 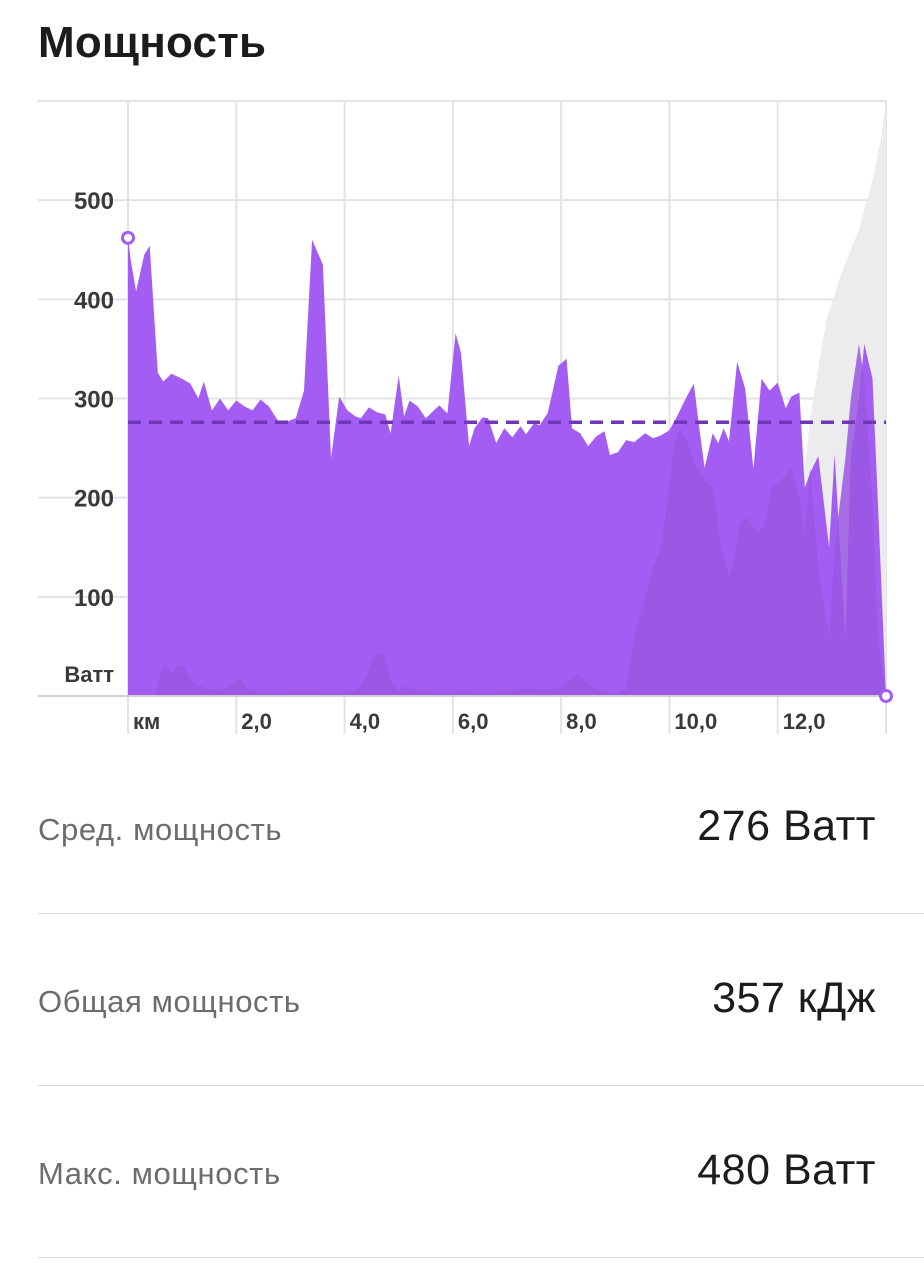 What do you see at coordinates (128, 237) in the screenshot?
I see `start-marker` at bounding box center [128, 237].